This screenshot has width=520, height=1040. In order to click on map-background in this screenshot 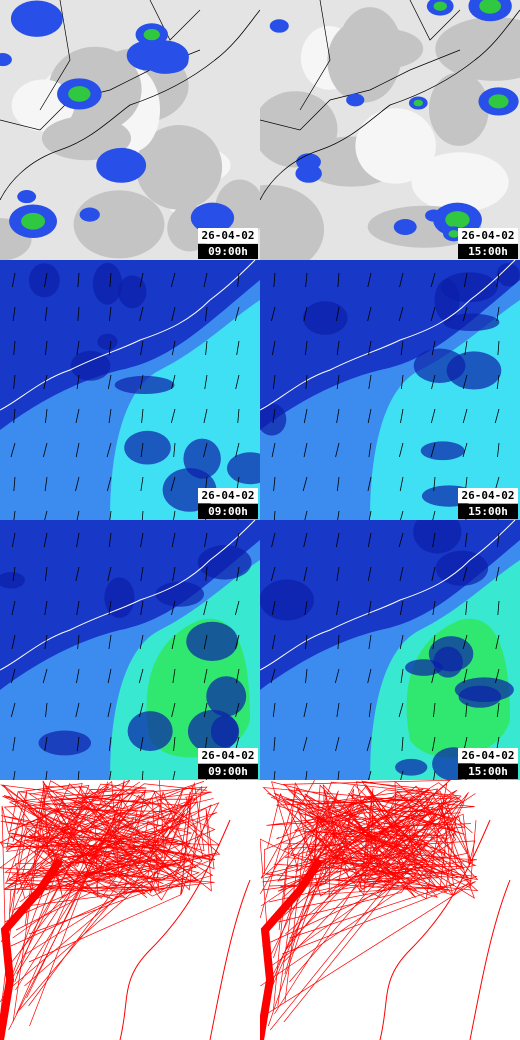, I will do `click(390, 910)`.